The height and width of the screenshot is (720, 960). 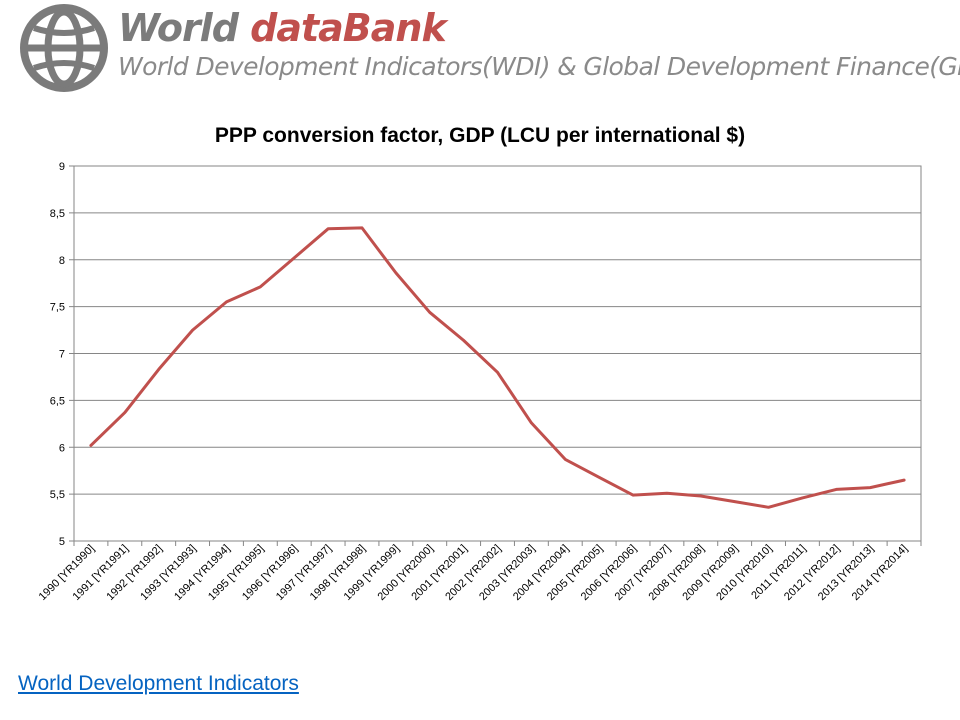 I want to click on y-tick-label: 7,5, so click(x=57, y=308).